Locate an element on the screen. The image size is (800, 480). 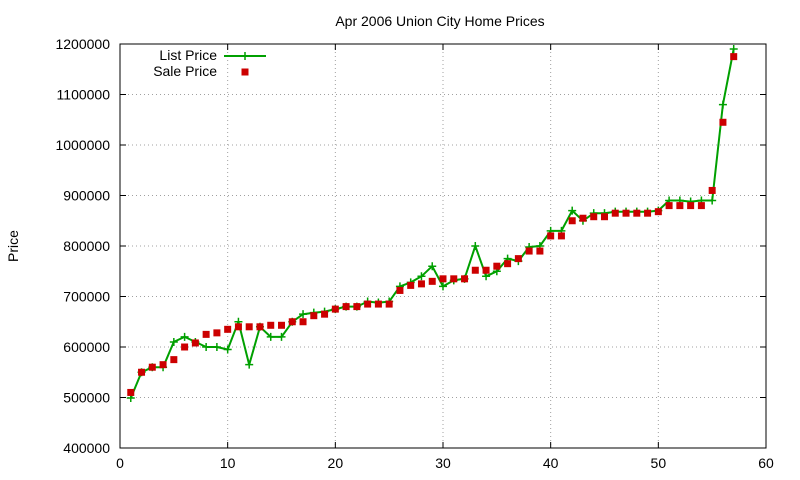
x-tick-label: 20 is located at coordinates (336, 463).